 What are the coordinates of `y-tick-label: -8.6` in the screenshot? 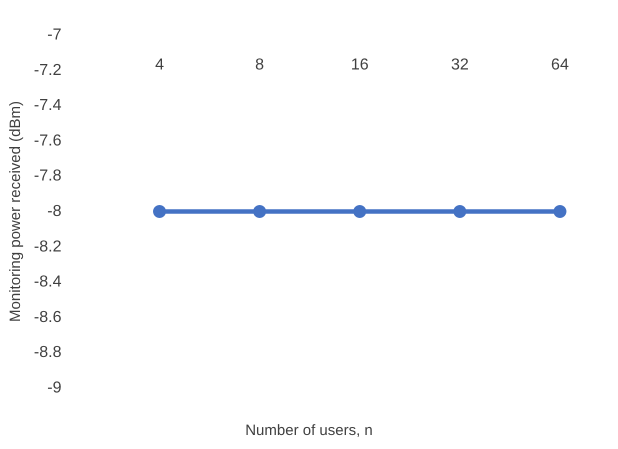 It's located at (48, 317).